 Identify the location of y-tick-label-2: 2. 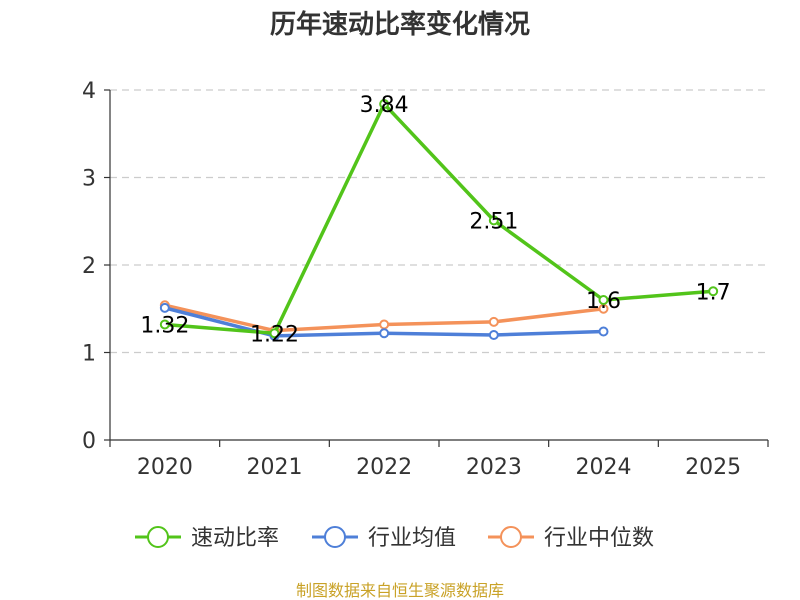
(89, 266).